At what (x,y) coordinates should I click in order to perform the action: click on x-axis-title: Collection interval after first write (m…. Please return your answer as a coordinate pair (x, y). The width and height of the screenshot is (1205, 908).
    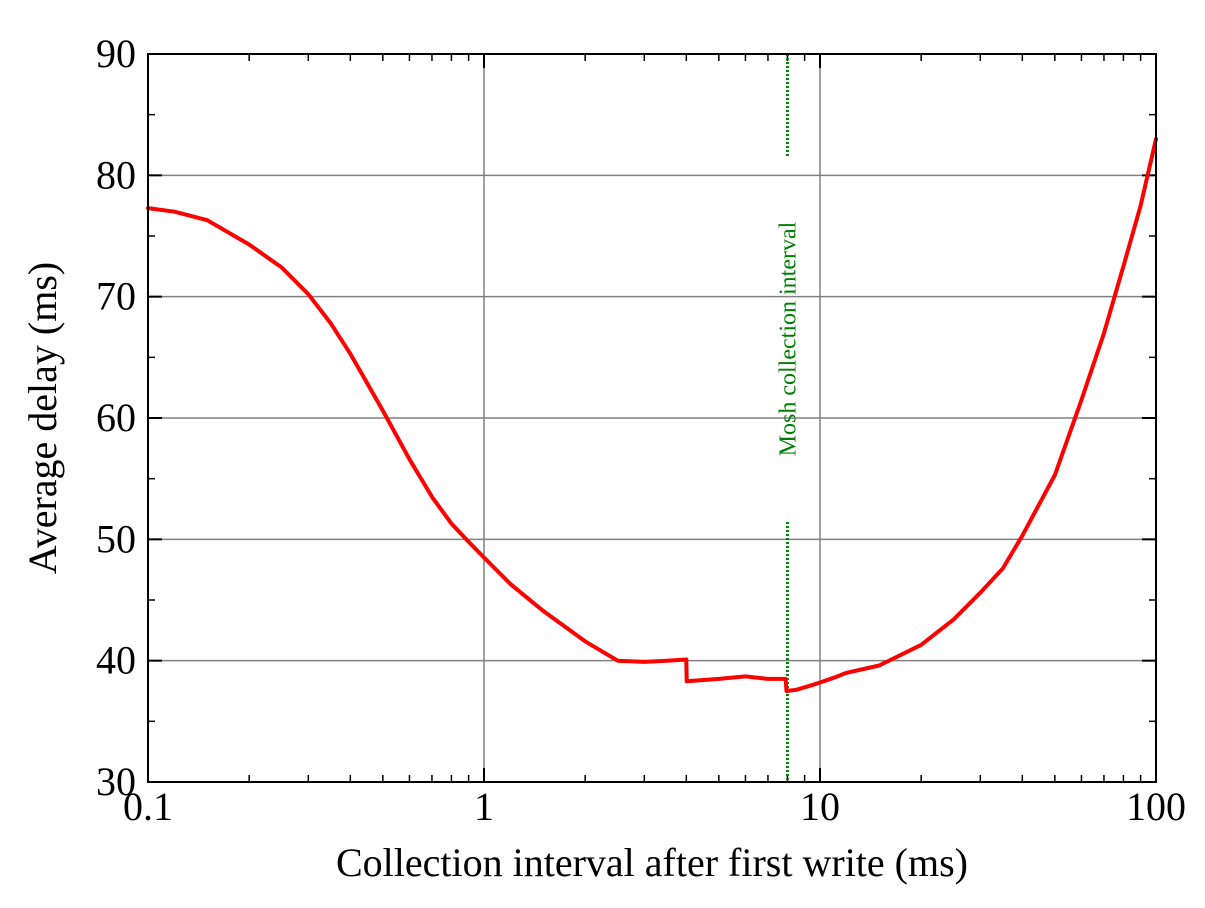
    Looking at the image, I should click on (652, 862).